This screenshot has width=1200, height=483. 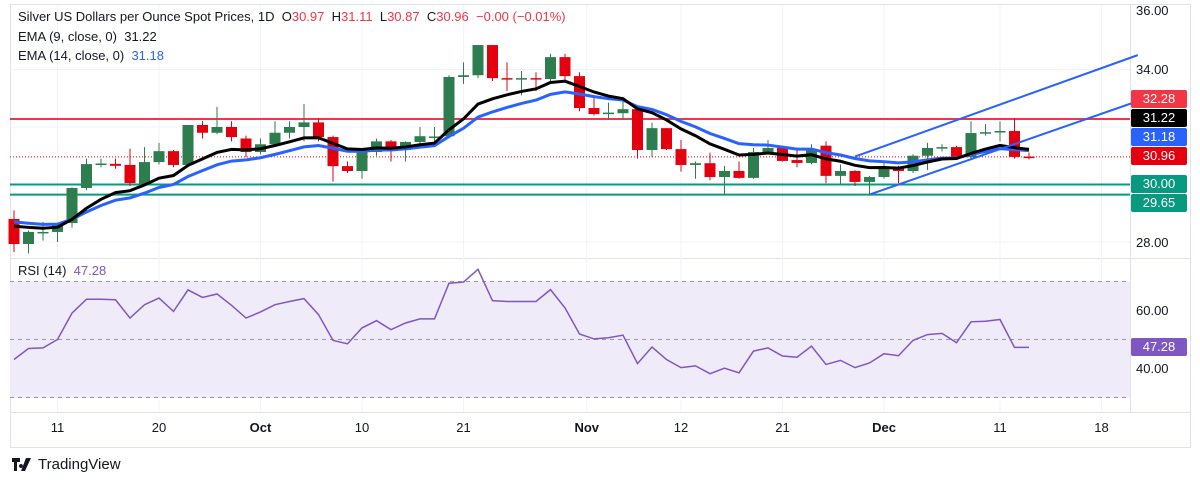 What do you see at coordinates (159, 427) in the screenshot?
I see `time-tick: 20` at bounding box center [159, 427].